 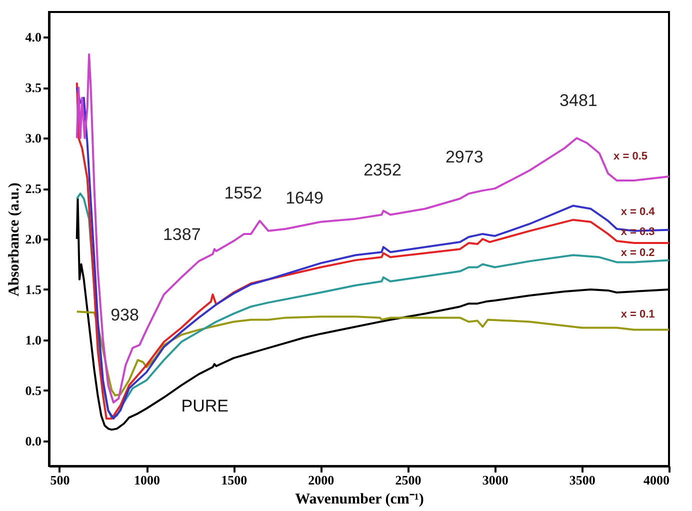 What do you see at coordinates (638, 212) in the screenshot?
I see `series-label: x = 0.4` at bounding box center [638, 212].